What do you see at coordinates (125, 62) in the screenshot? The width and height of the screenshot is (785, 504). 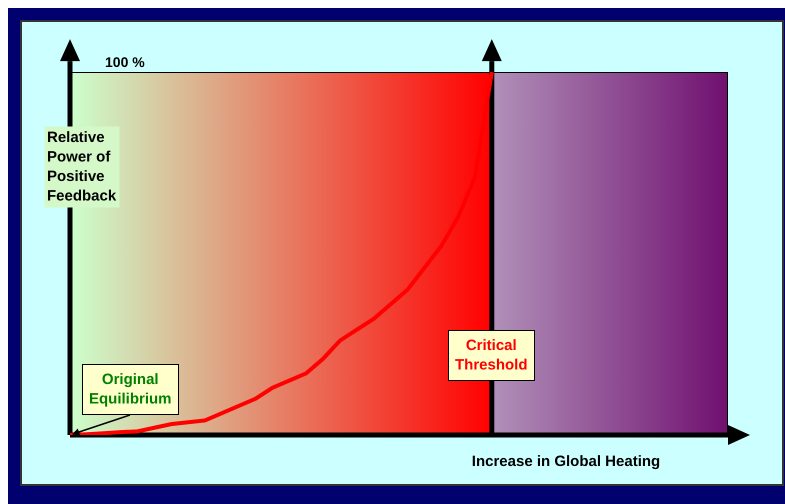 I see `text: 100 %` at bounding box center [125, 62].